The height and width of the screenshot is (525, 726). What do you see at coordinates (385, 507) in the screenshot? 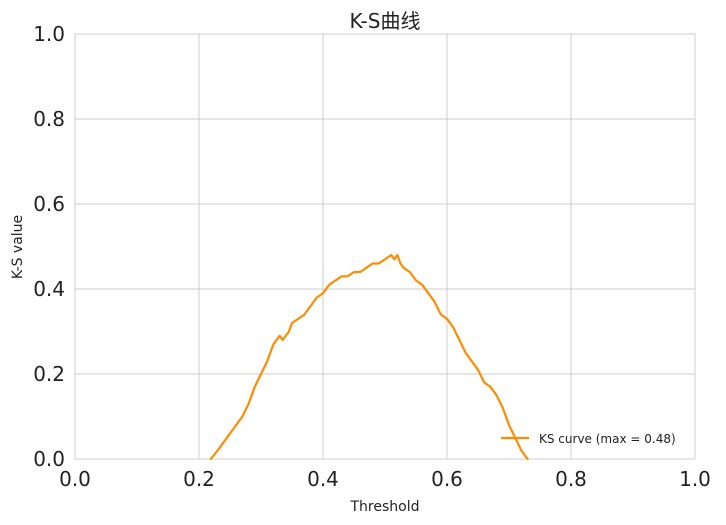
I see `x-axis-label: Threshold` at bounding box center [385, 507].